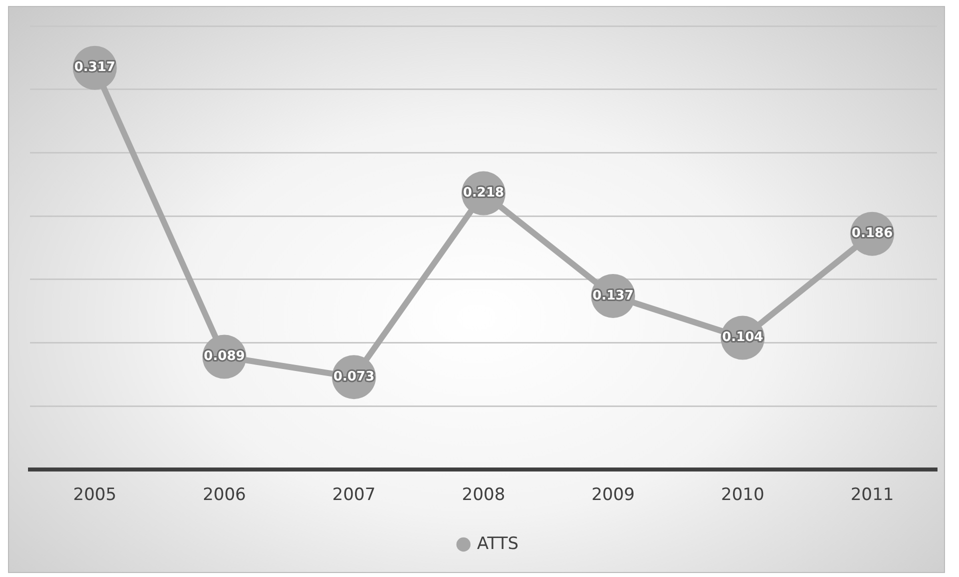  Describe the element at coordinates (742, 495) in the screenshot. I see `x-tick-label: 2010` at that location.